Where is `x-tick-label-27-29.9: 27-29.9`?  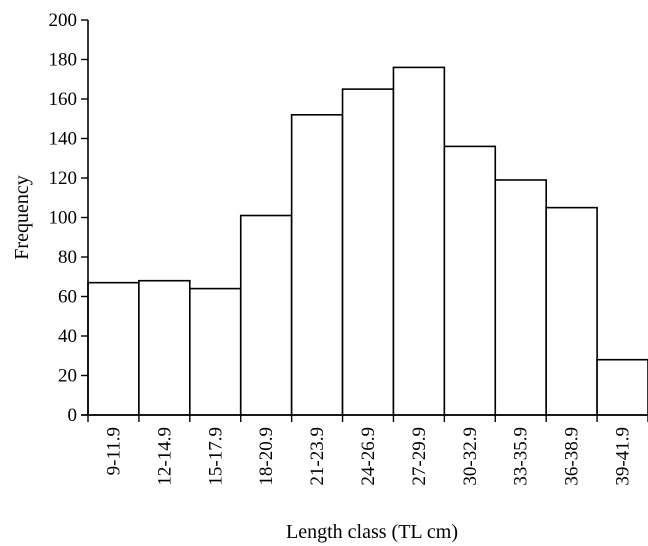
x-tick-label-27-29.9: 27-29.9 is located at coordinates (419, 456).